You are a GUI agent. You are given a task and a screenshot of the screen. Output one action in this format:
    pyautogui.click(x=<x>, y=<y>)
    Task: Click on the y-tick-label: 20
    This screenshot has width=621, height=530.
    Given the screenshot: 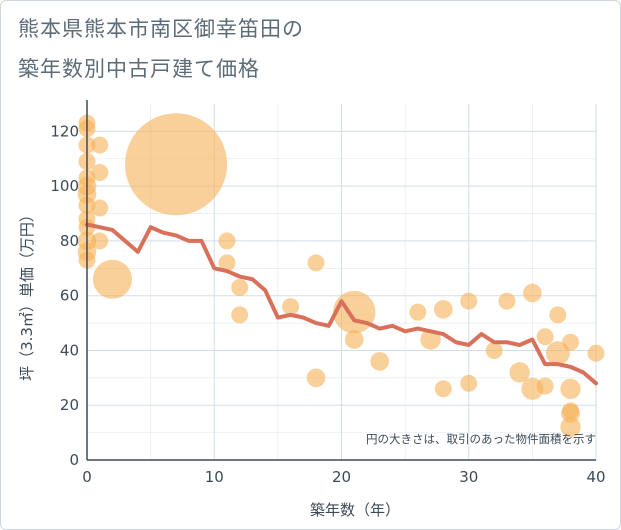 What is the action you would take?
    pyautogui.click(x=69, y=405)
    